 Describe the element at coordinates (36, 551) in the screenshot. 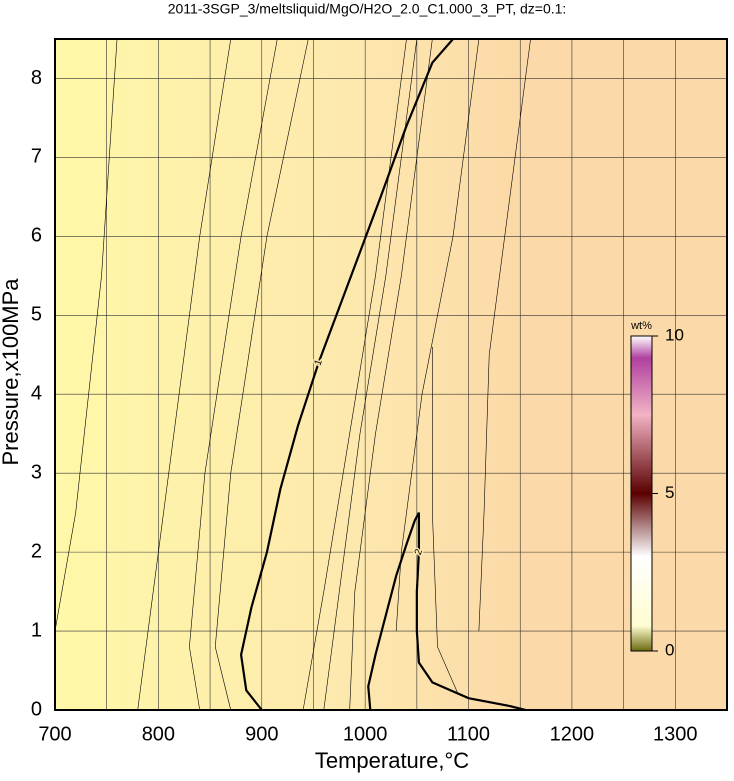

I see `y-tick-label: 2` at that location.